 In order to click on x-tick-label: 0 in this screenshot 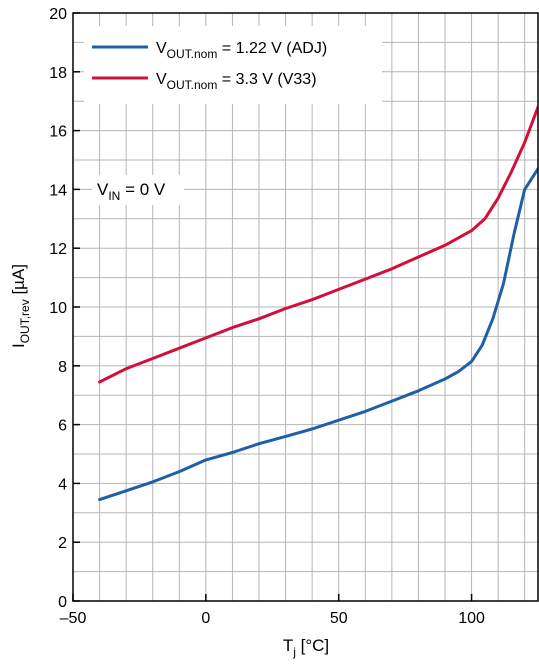, I will do `click(205, 618)`.